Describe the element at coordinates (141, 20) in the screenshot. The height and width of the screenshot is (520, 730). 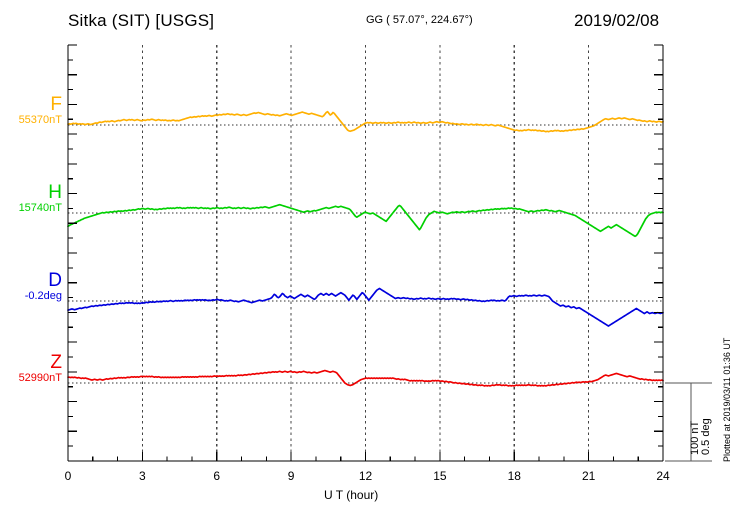
I see `station-title: Sitka (SIT) [USGS]` at that location.